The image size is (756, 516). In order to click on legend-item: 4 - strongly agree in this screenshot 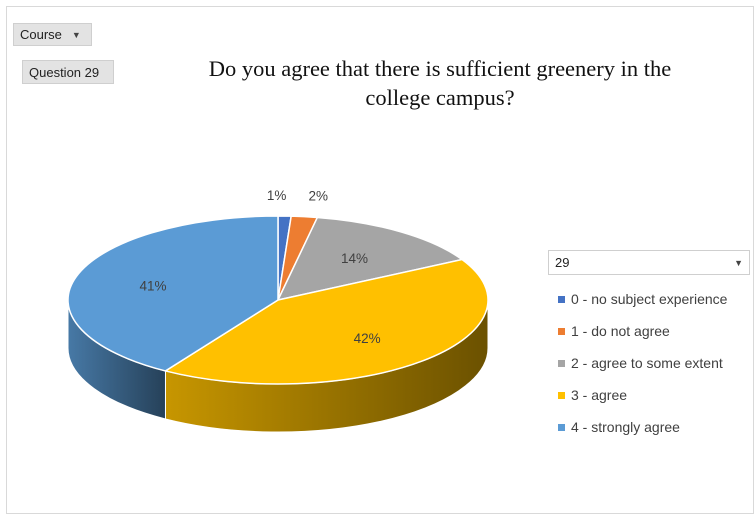, I will do `click(656, 427)`.